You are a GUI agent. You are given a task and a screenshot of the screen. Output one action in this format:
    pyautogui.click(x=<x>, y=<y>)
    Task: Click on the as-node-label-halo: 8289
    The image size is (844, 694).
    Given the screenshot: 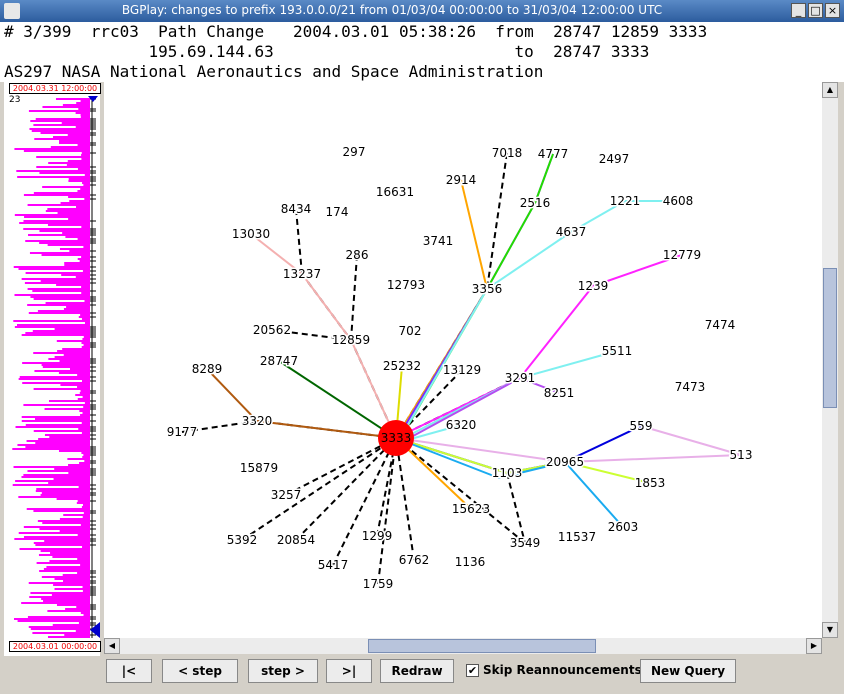 What is the action you would take?
    pyautogui.click(x=207, y=369)
    